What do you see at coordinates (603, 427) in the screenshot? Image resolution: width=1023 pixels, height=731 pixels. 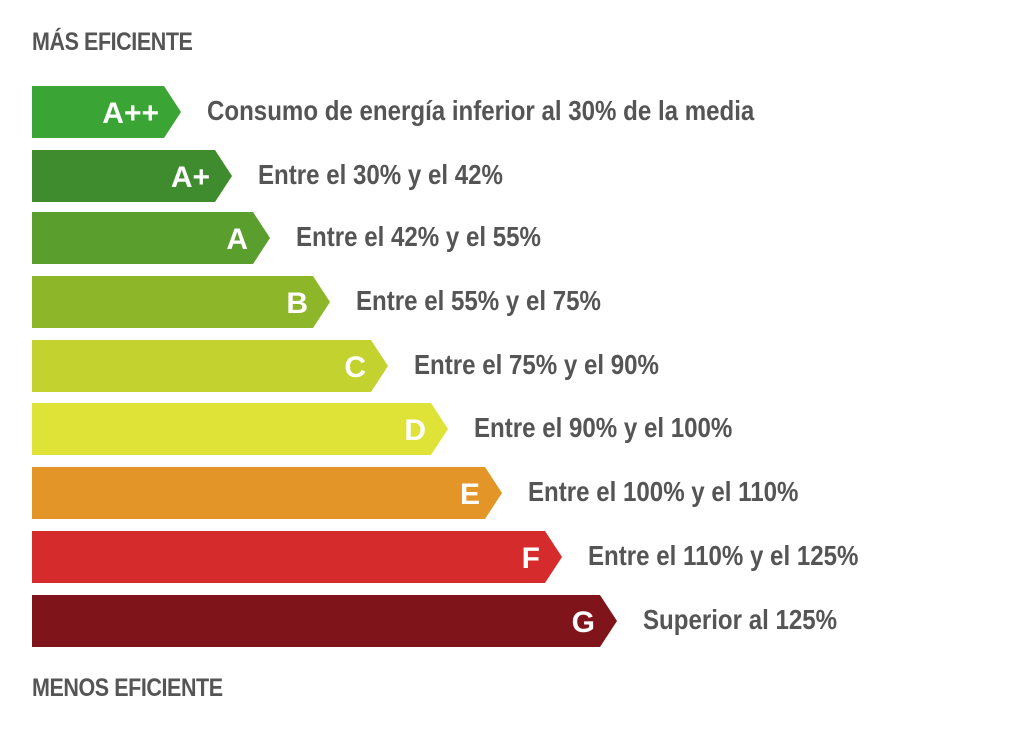 I see `energy-class-description: Entre el 90% y el 100%` at bounding box center [603, 427].